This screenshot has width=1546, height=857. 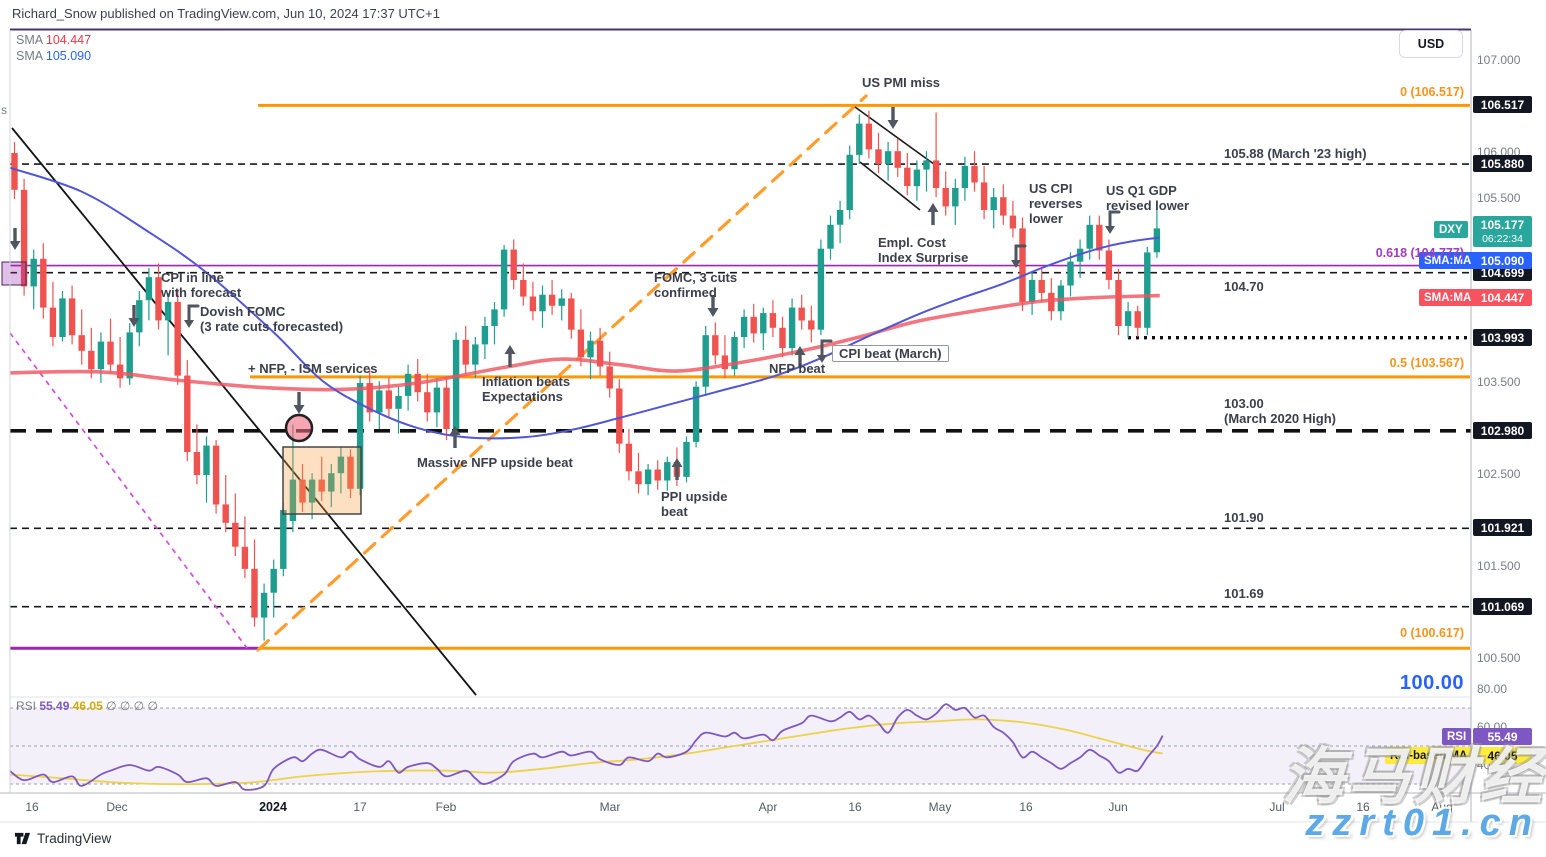 I want to click on sma-legend-row-2: SMA 105.090, so click(x=53, y=56).